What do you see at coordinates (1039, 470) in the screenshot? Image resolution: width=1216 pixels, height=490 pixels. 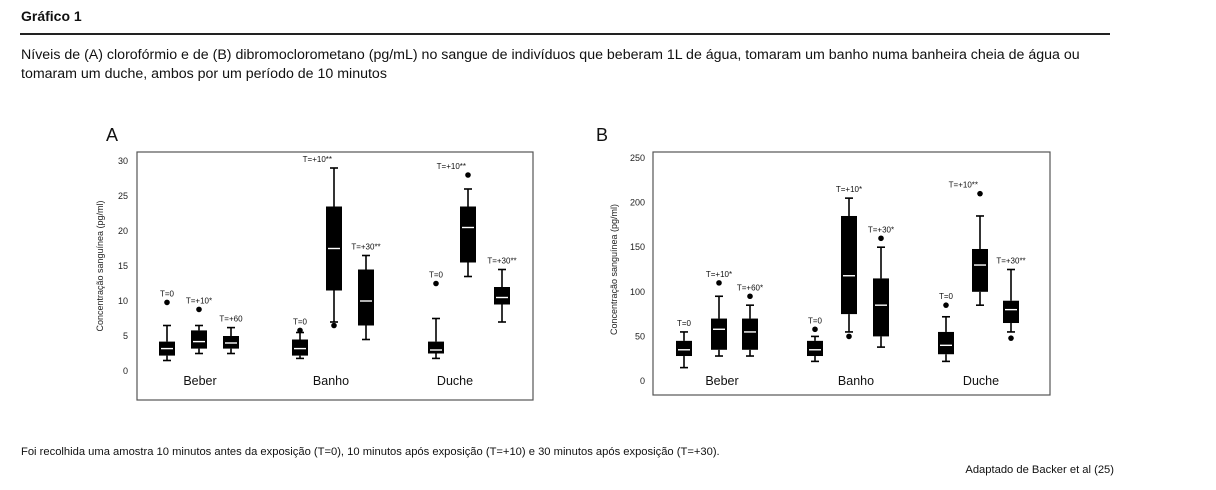 I see `source-credit: Adaptado de Backer et al (25)` at bounding box center [1039, 470].